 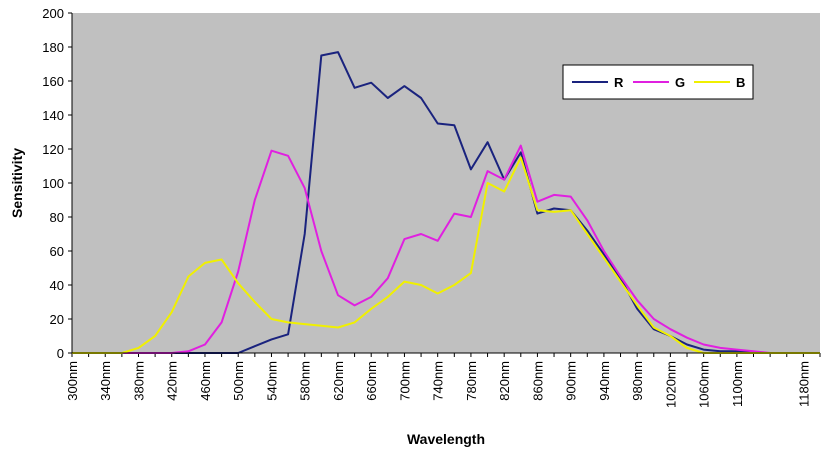 I want to click on x-tick-label: 580nm, so click(x=305, y=381).